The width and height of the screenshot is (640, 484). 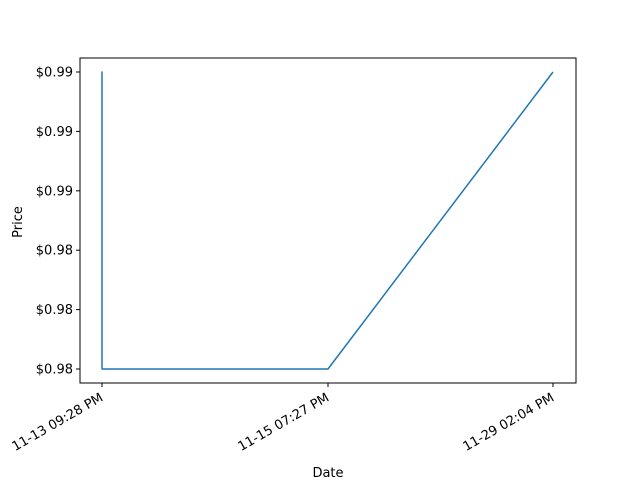 I want to click on x-axis-label: Date, so click(x=327, y=473).